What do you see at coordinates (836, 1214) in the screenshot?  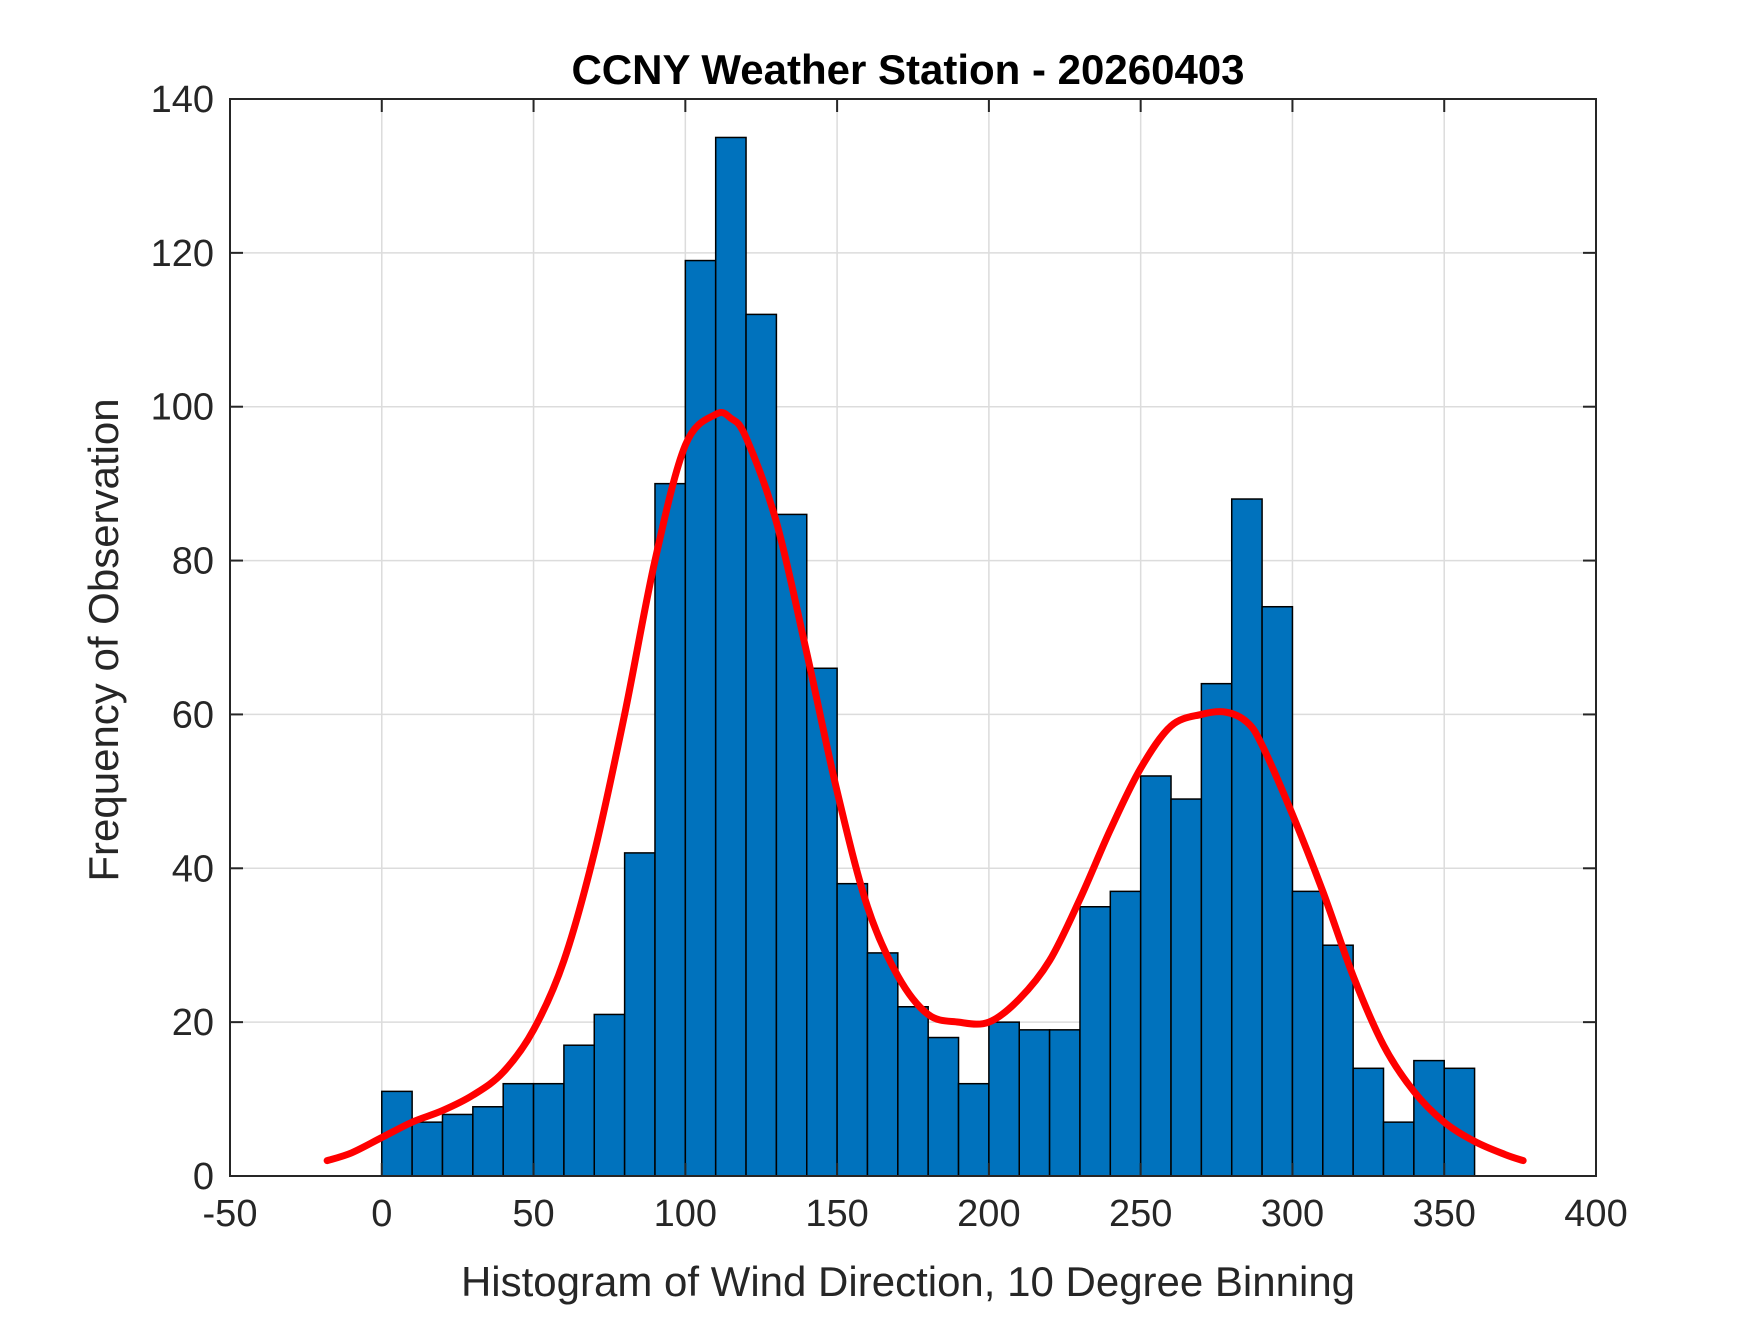 I see `x-tick-label: 150` at bounding box center [836, 1214].